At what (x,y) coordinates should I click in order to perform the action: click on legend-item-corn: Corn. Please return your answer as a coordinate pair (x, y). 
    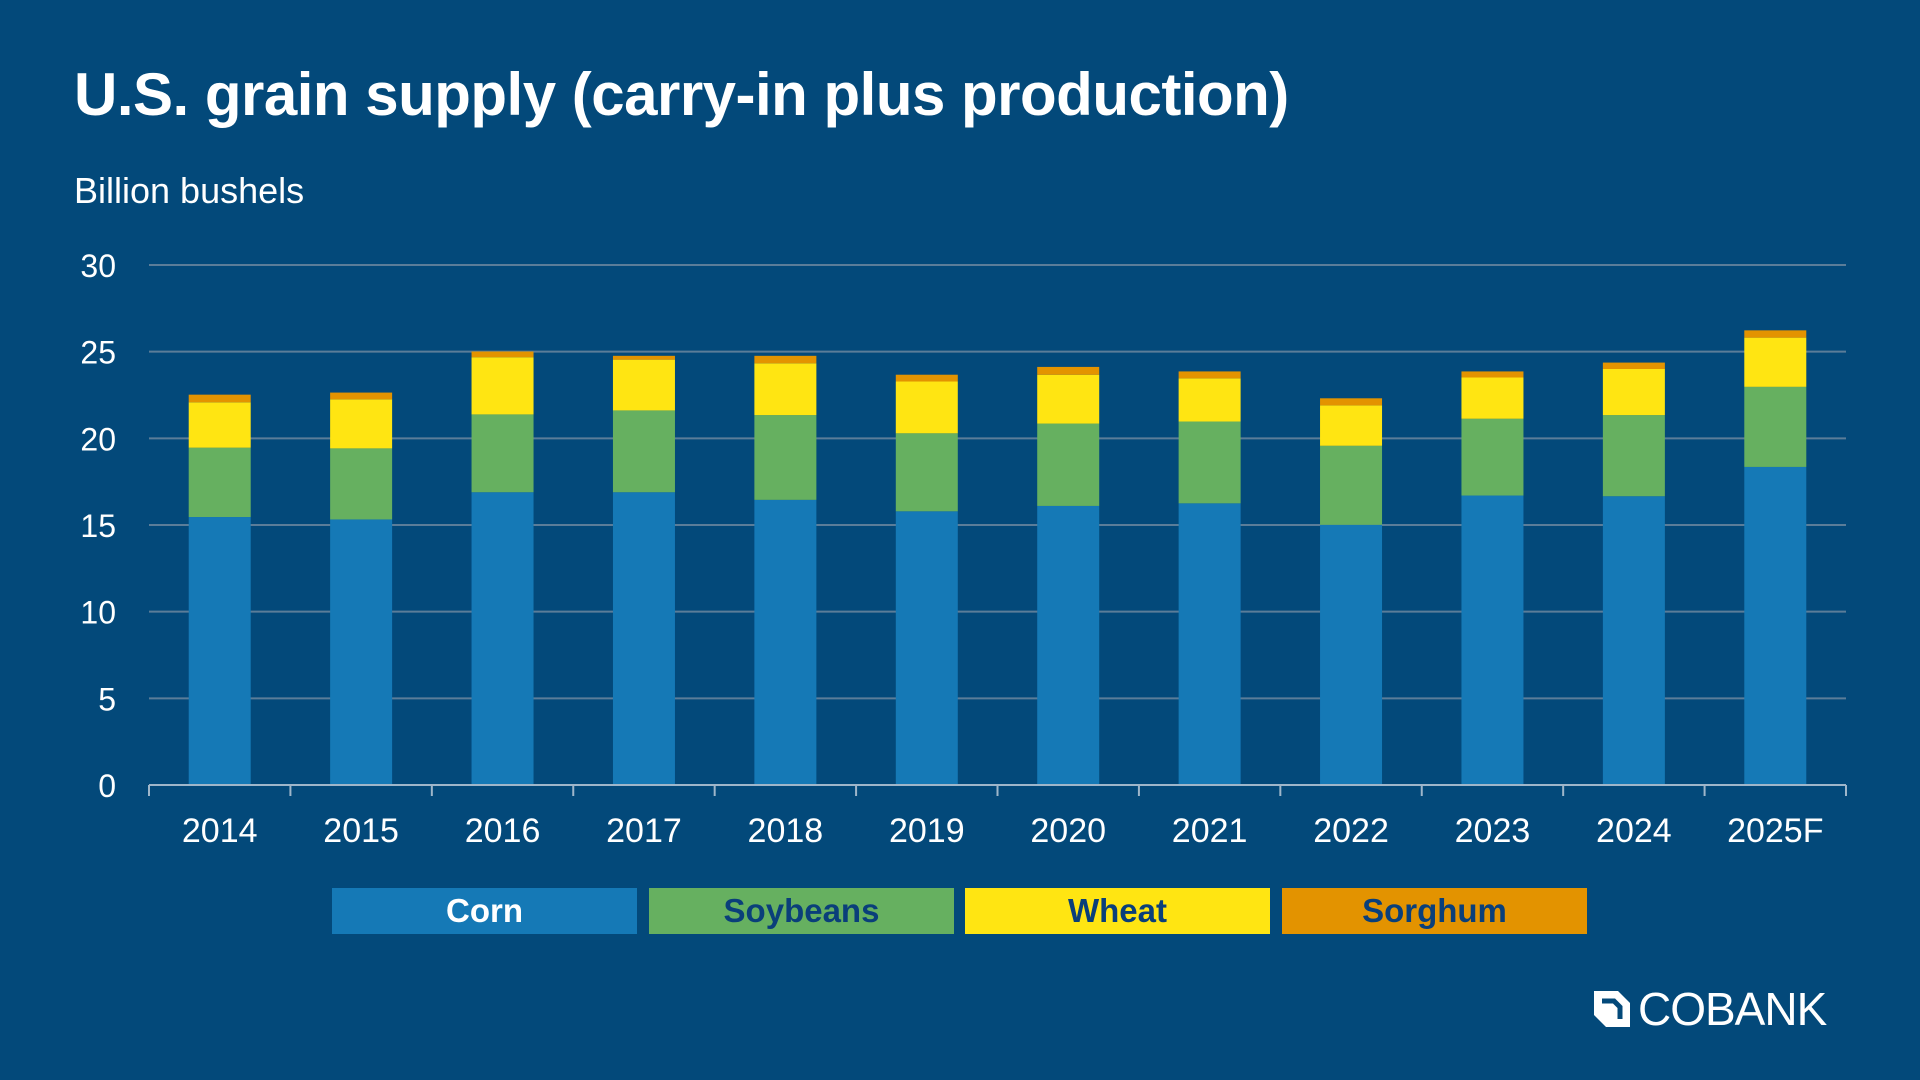
    Looking at the image, I should click on (484, 911).